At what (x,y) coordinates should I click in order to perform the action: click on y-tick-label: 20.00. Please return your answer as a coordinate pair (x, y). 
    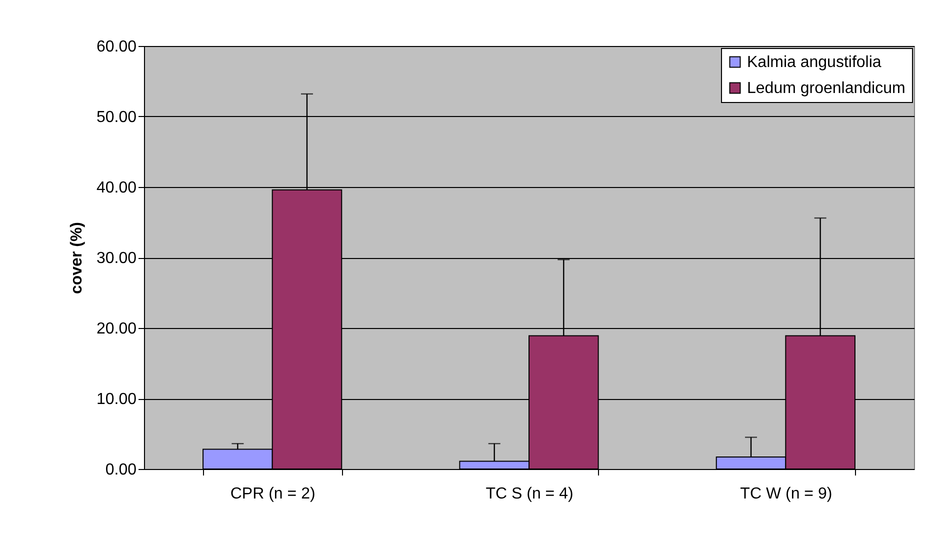
    Looking at the image, I should click on (116, 329).